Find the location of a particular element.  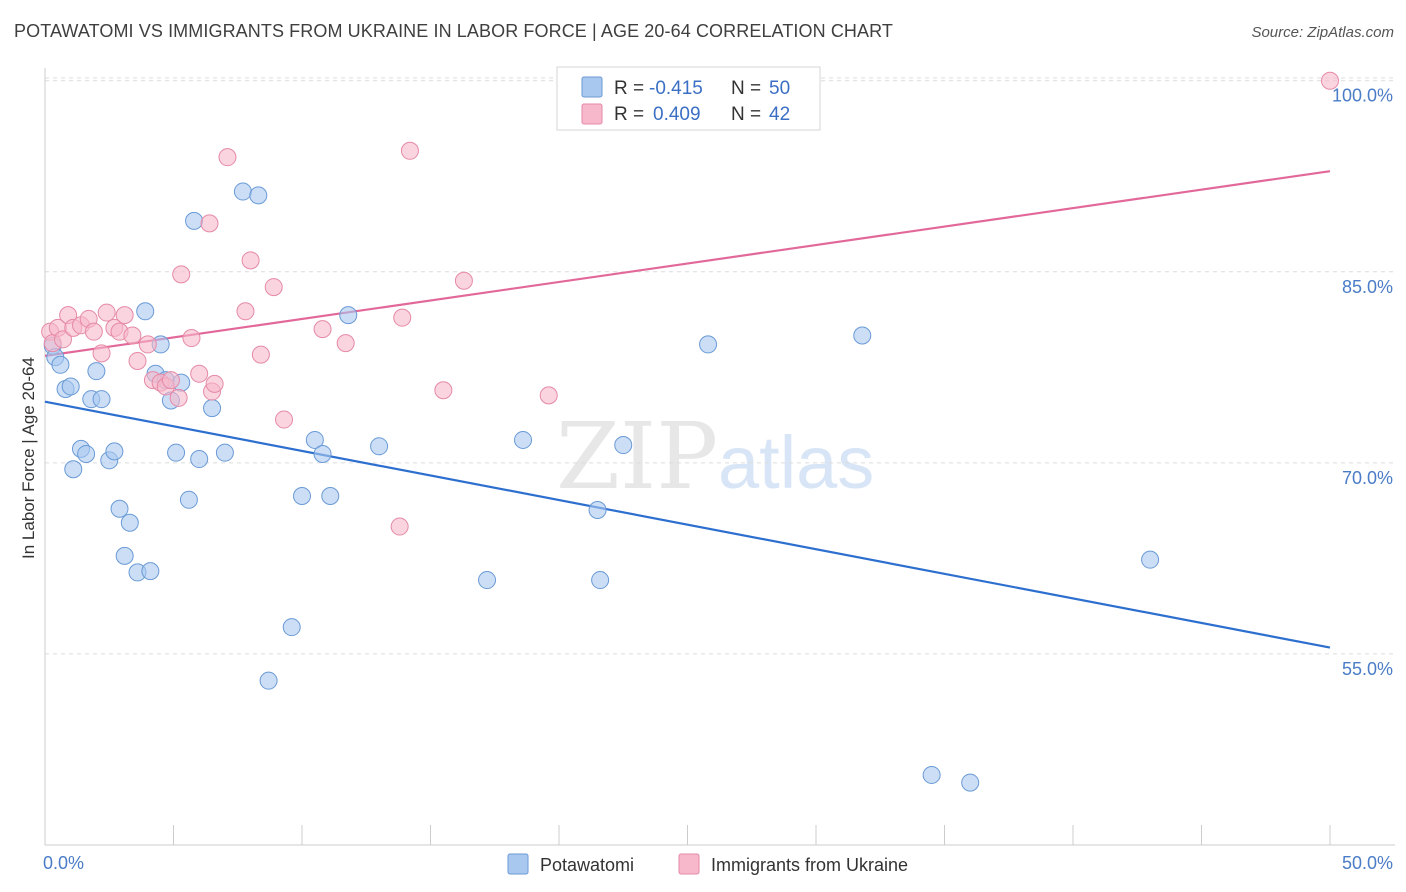

legend-n-value: 50 is located at coordinates (779, 88).